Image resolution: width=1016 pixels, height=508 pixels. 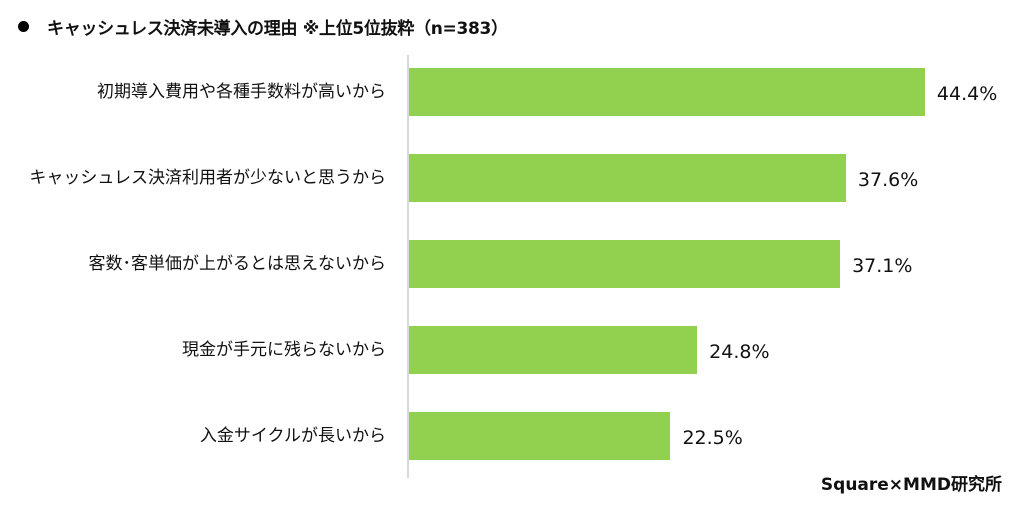 What do you see at coordinates (967, 94) in the screenshot?
I see `value-label: 44.4%` at bounding box center [967, 94].